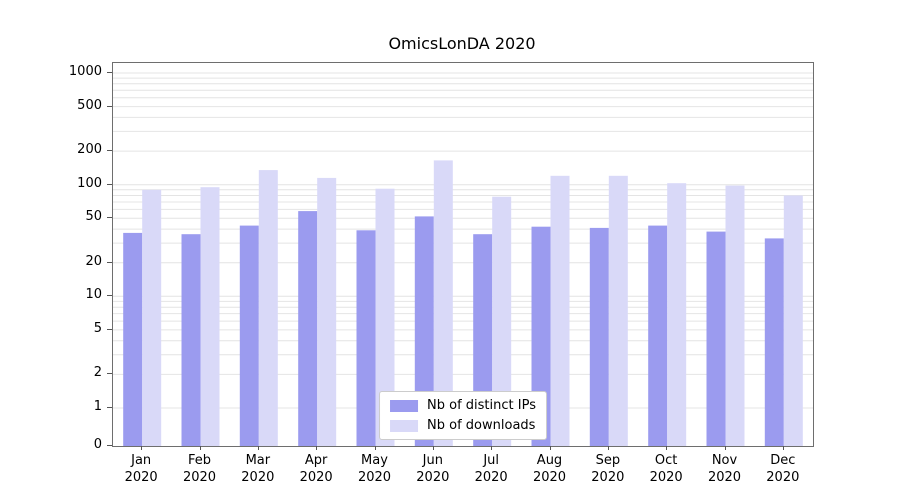  I want to click on x-tick-label: Oct 2020, so click(666, 469).